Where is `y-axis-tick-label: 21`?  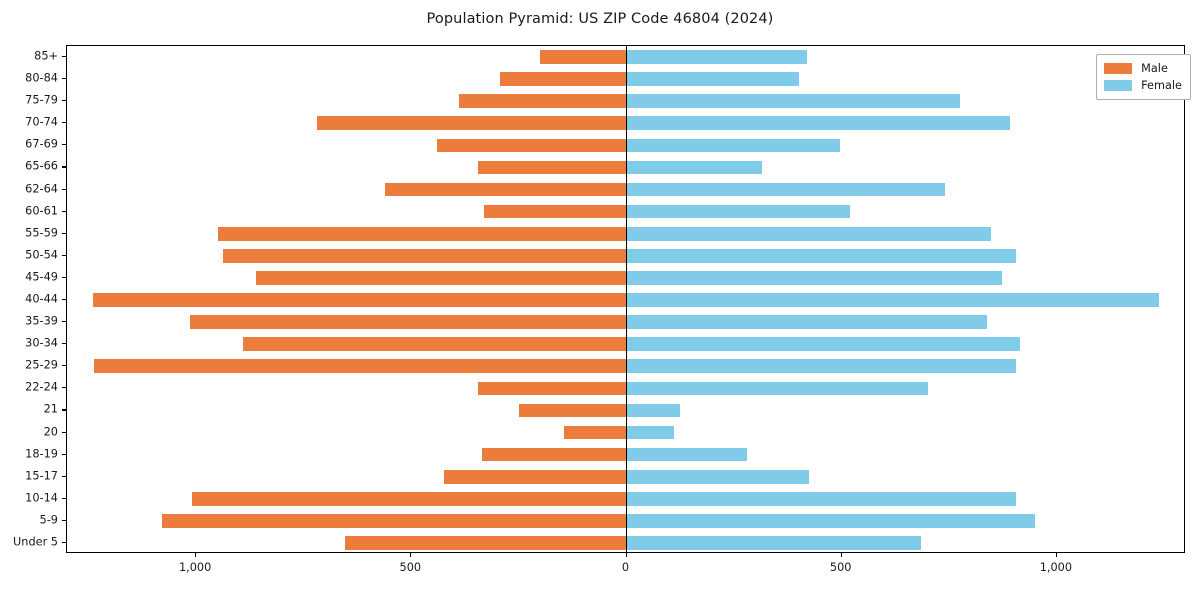 y-axis-tick-label: 21 is located at coordinates (50, 409).